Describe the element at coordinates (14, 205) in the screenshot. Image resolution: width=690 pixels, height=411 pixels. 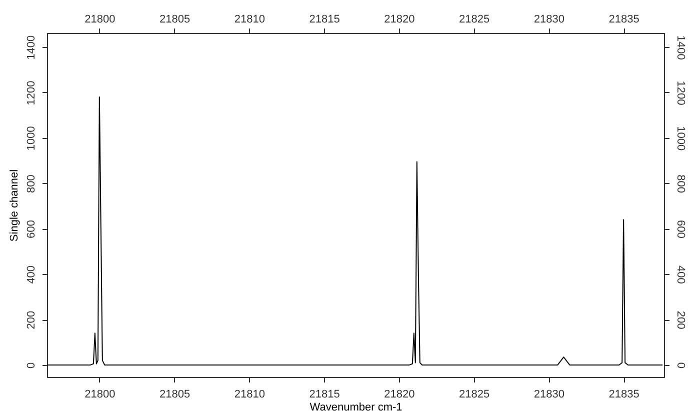
I see `y-axis-title: Single channel` at that location.